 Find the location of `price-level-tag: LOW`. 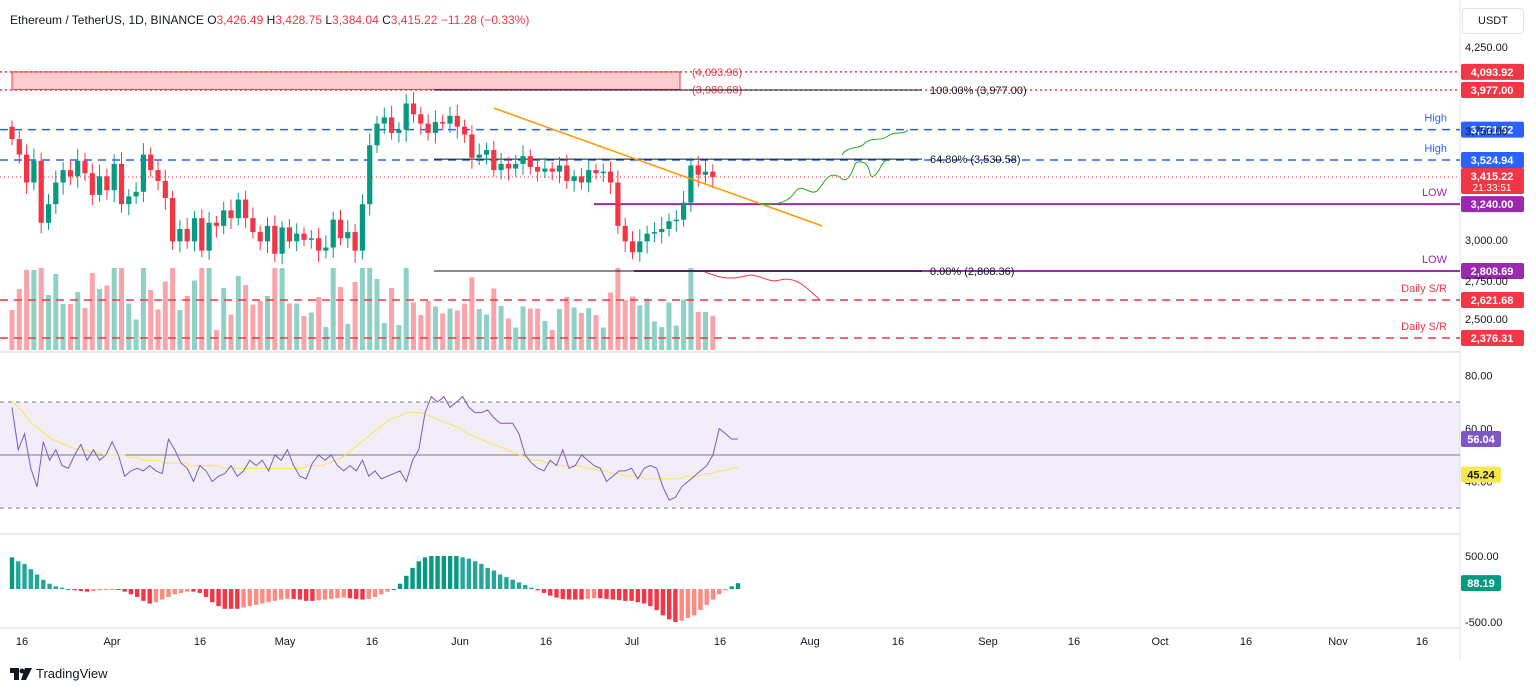

price-level-tag: LOW is located at coordinates (1435, 260).